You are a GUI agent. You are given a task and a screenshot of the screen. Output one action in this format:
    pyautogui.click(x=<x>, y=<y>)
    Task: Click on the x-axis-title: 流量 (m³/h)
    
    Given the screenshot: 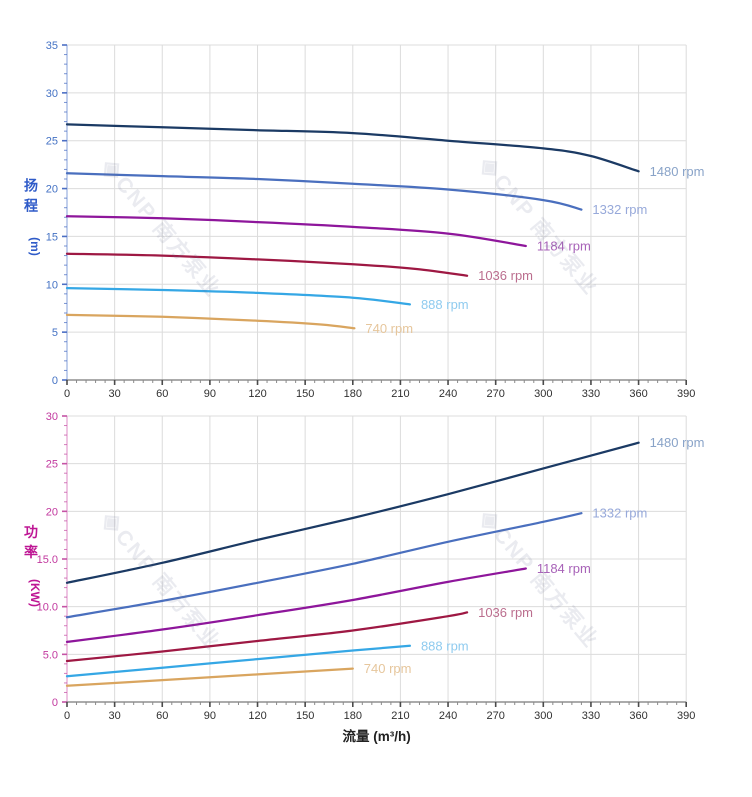 What is the action you would take?
    pyautogui.click(x=376, y=736)
    